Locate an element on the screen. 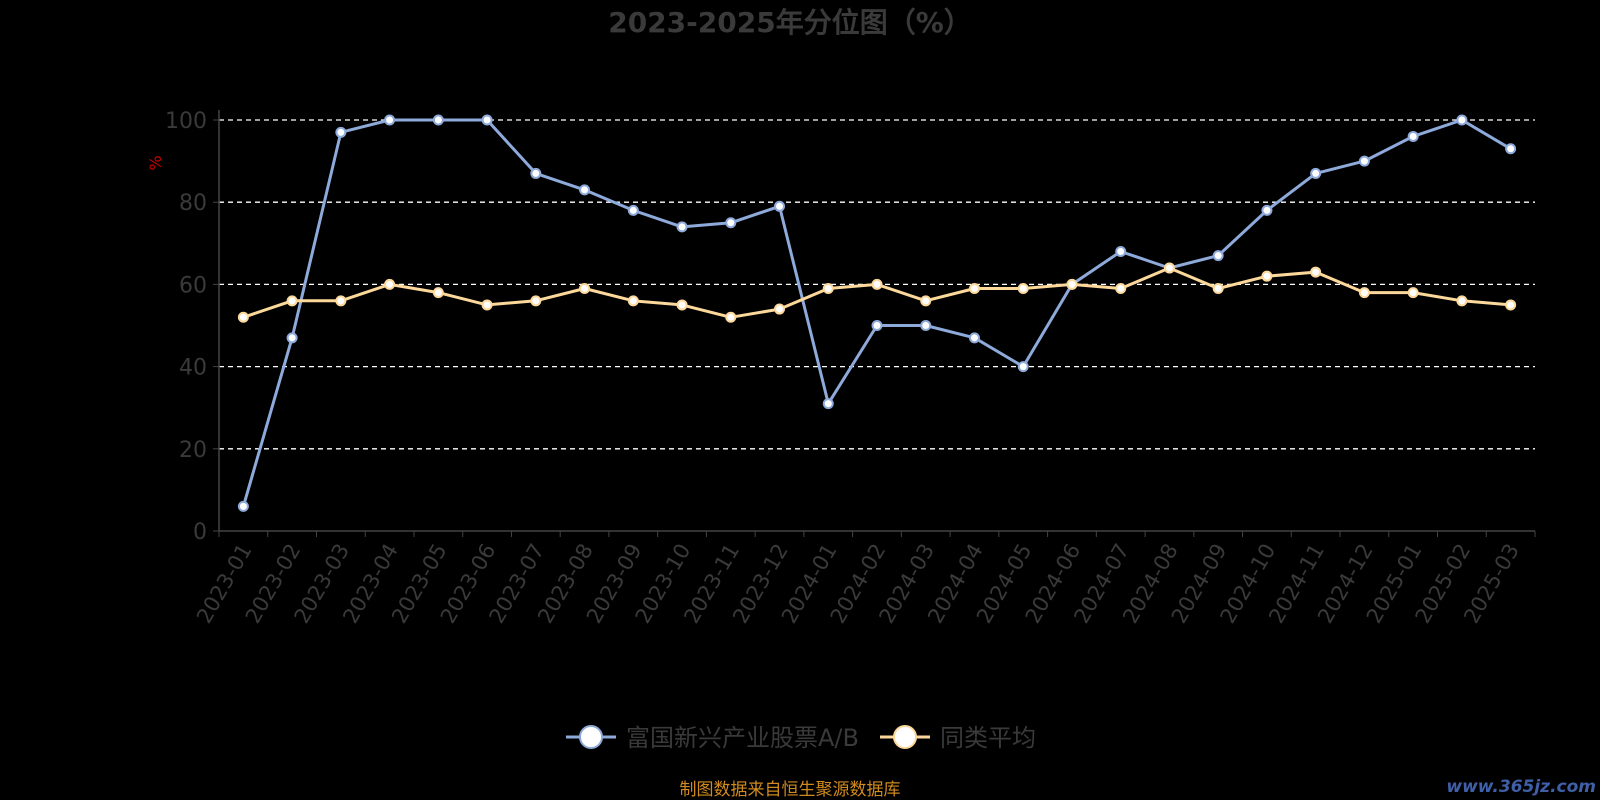 This screenshot has width=1600, height=800. legend: 富国新兴产业股票A/B 同类平均 is located at coordinates (801, 738).